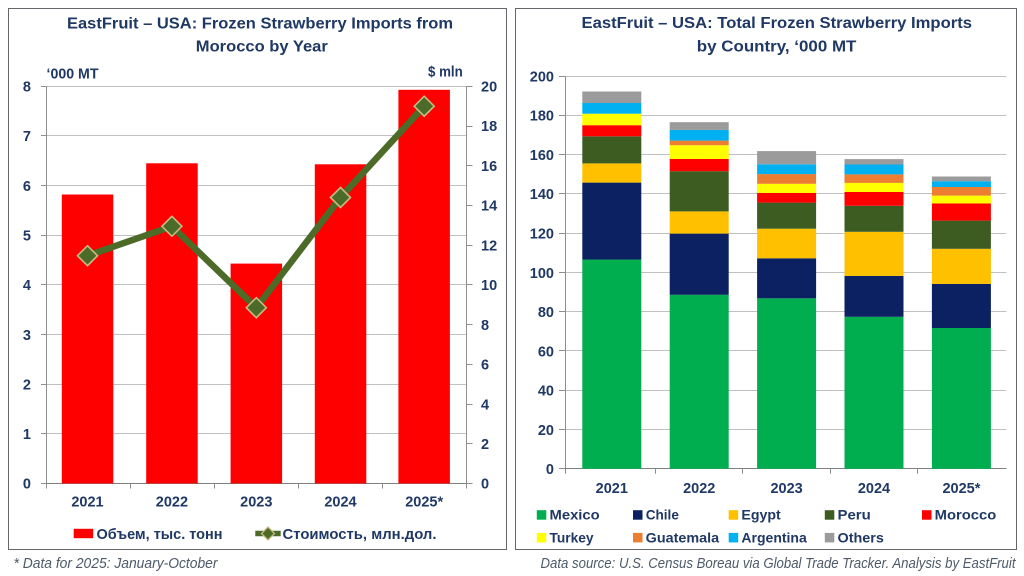 The image size is (1024, 576). I want to click on svg-text: Mexico, so click(575, 515).